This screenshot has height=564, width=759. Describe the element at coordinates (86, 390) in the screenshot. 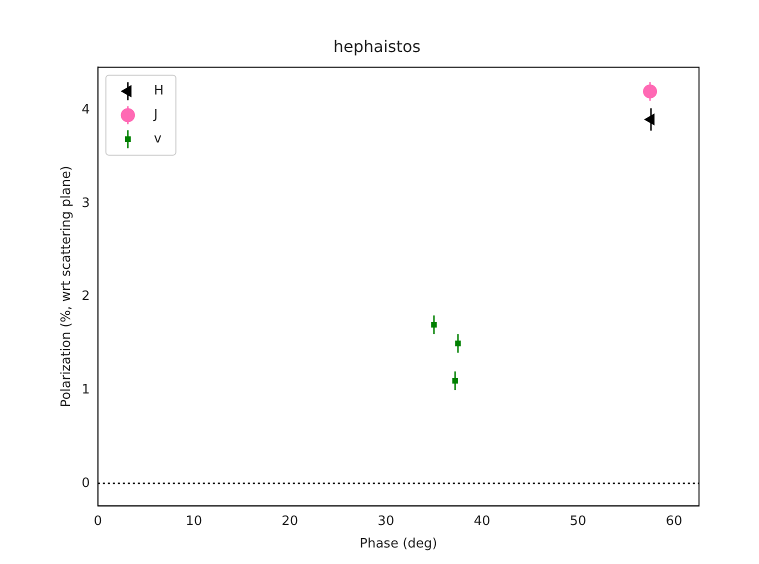

I see `y-tick-label: 1` at that location.